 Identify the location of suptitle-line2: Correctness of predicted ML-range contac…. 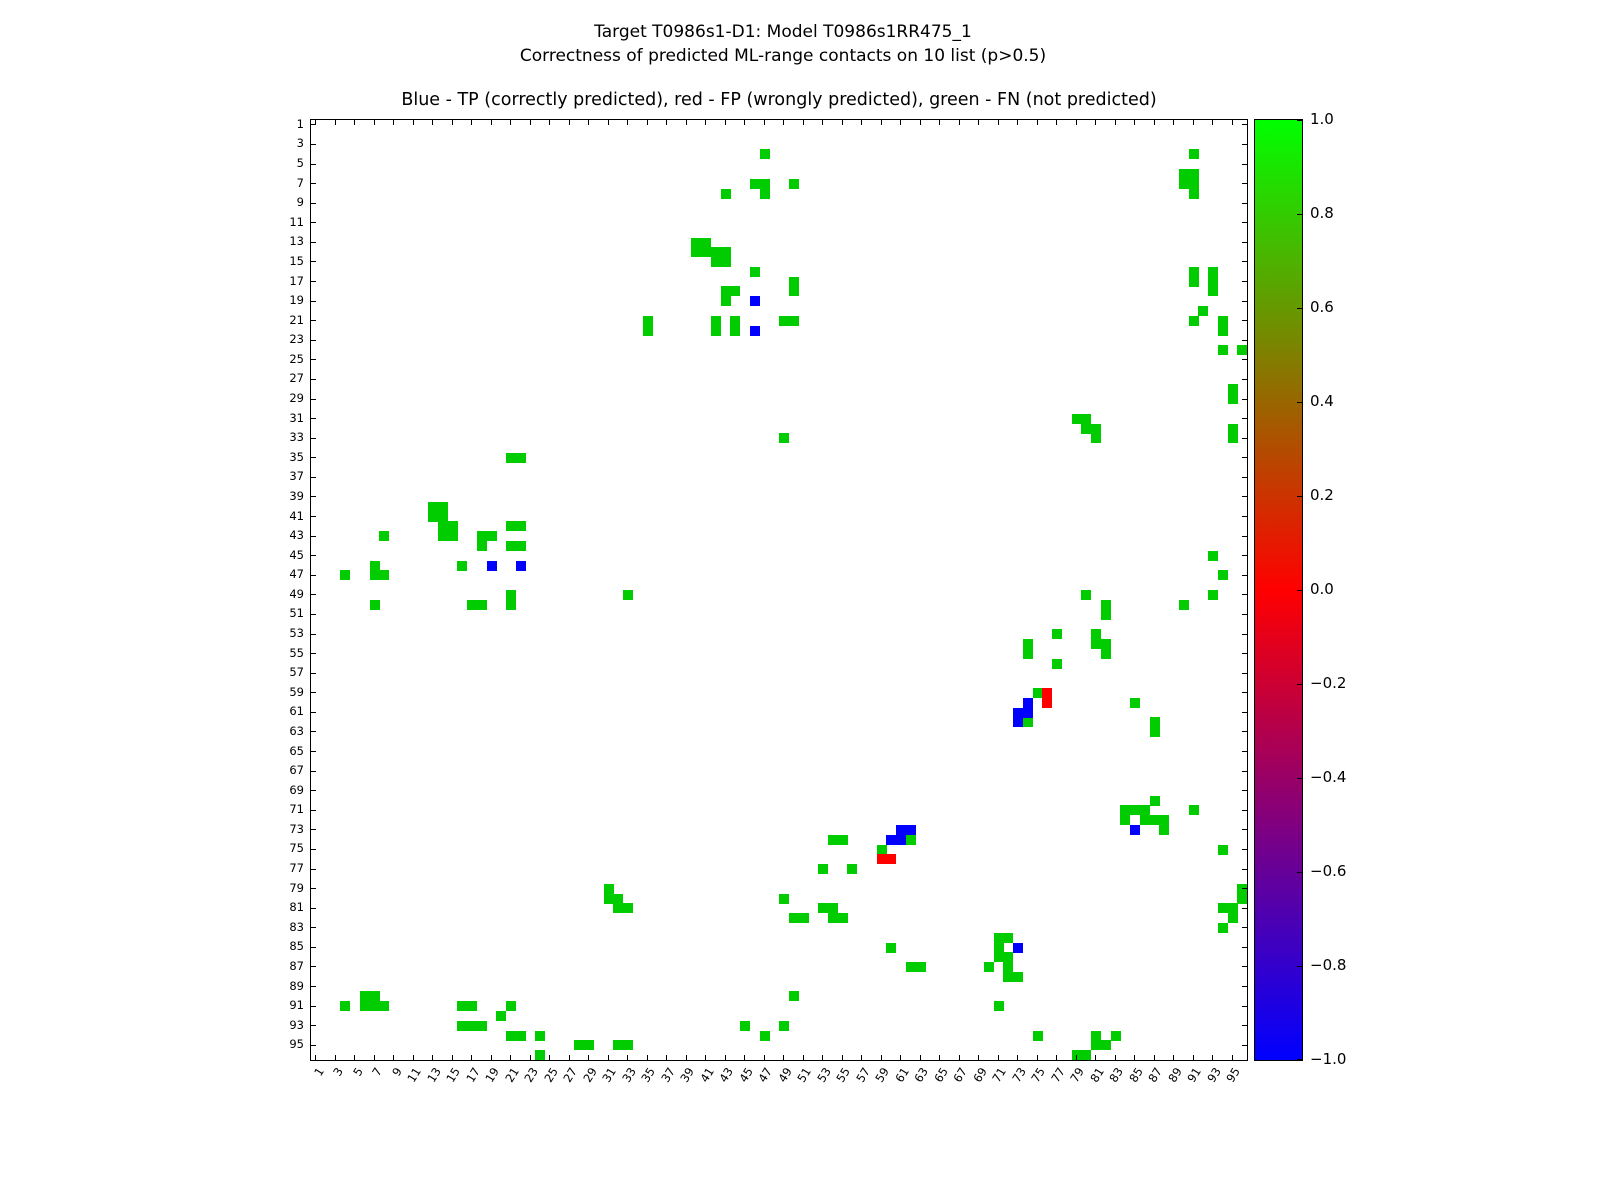
(783, 56).